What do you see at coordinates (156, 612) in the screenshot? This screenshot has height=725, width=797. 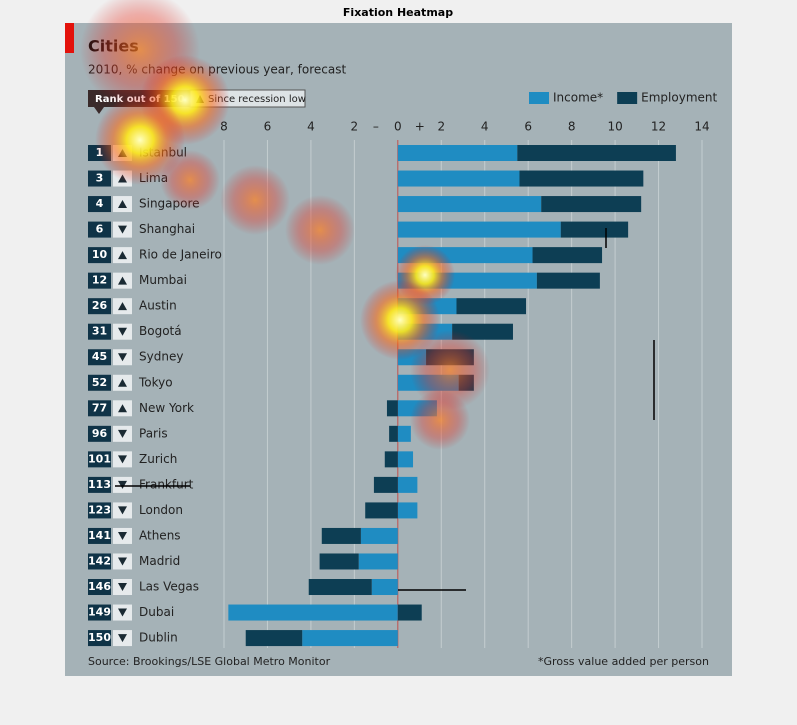 I see `category-label: Dubai` at bounding box center [156, 612].